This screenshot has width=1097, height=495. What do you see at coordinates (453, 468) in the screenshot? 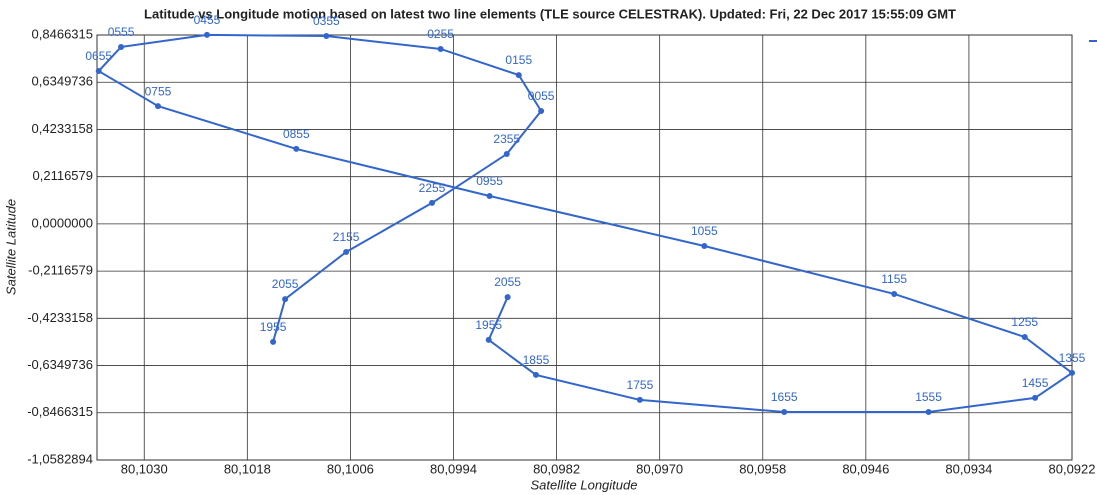
I see `x-tick-label: 80,0994` at bounding box center [453, 468].